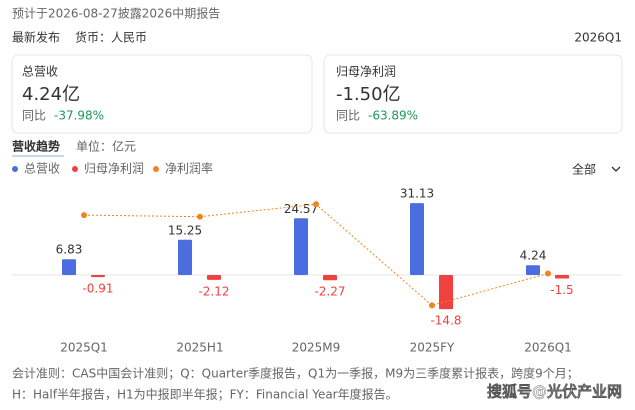  I want to click on data-label: -2.27, so click(329, 292).